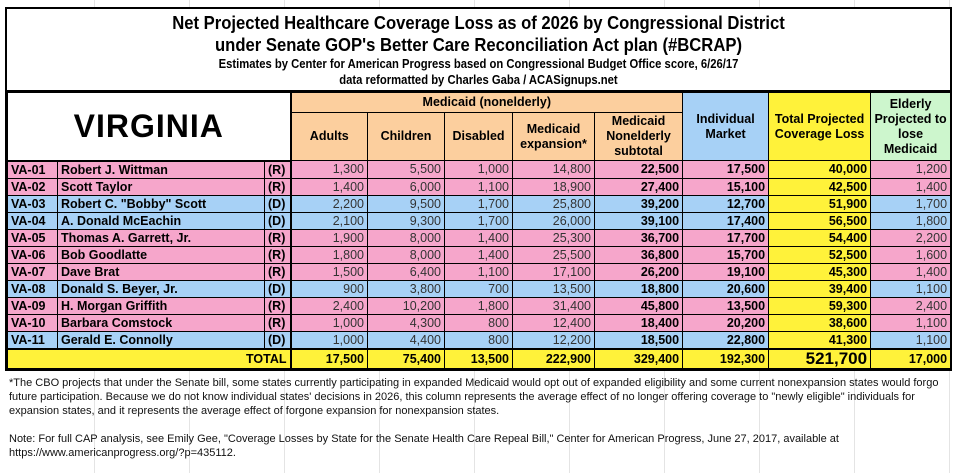 The image size is (954, 474). I want to click on cell-name: Scott Taylor, so click(161, 186).